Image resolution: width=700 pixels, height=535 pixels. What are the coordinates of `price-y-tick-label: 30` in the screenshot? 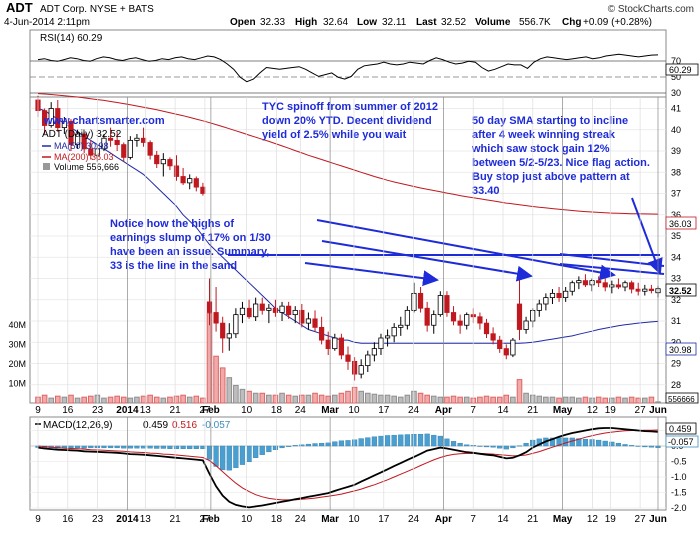 It's located at (676, 342).